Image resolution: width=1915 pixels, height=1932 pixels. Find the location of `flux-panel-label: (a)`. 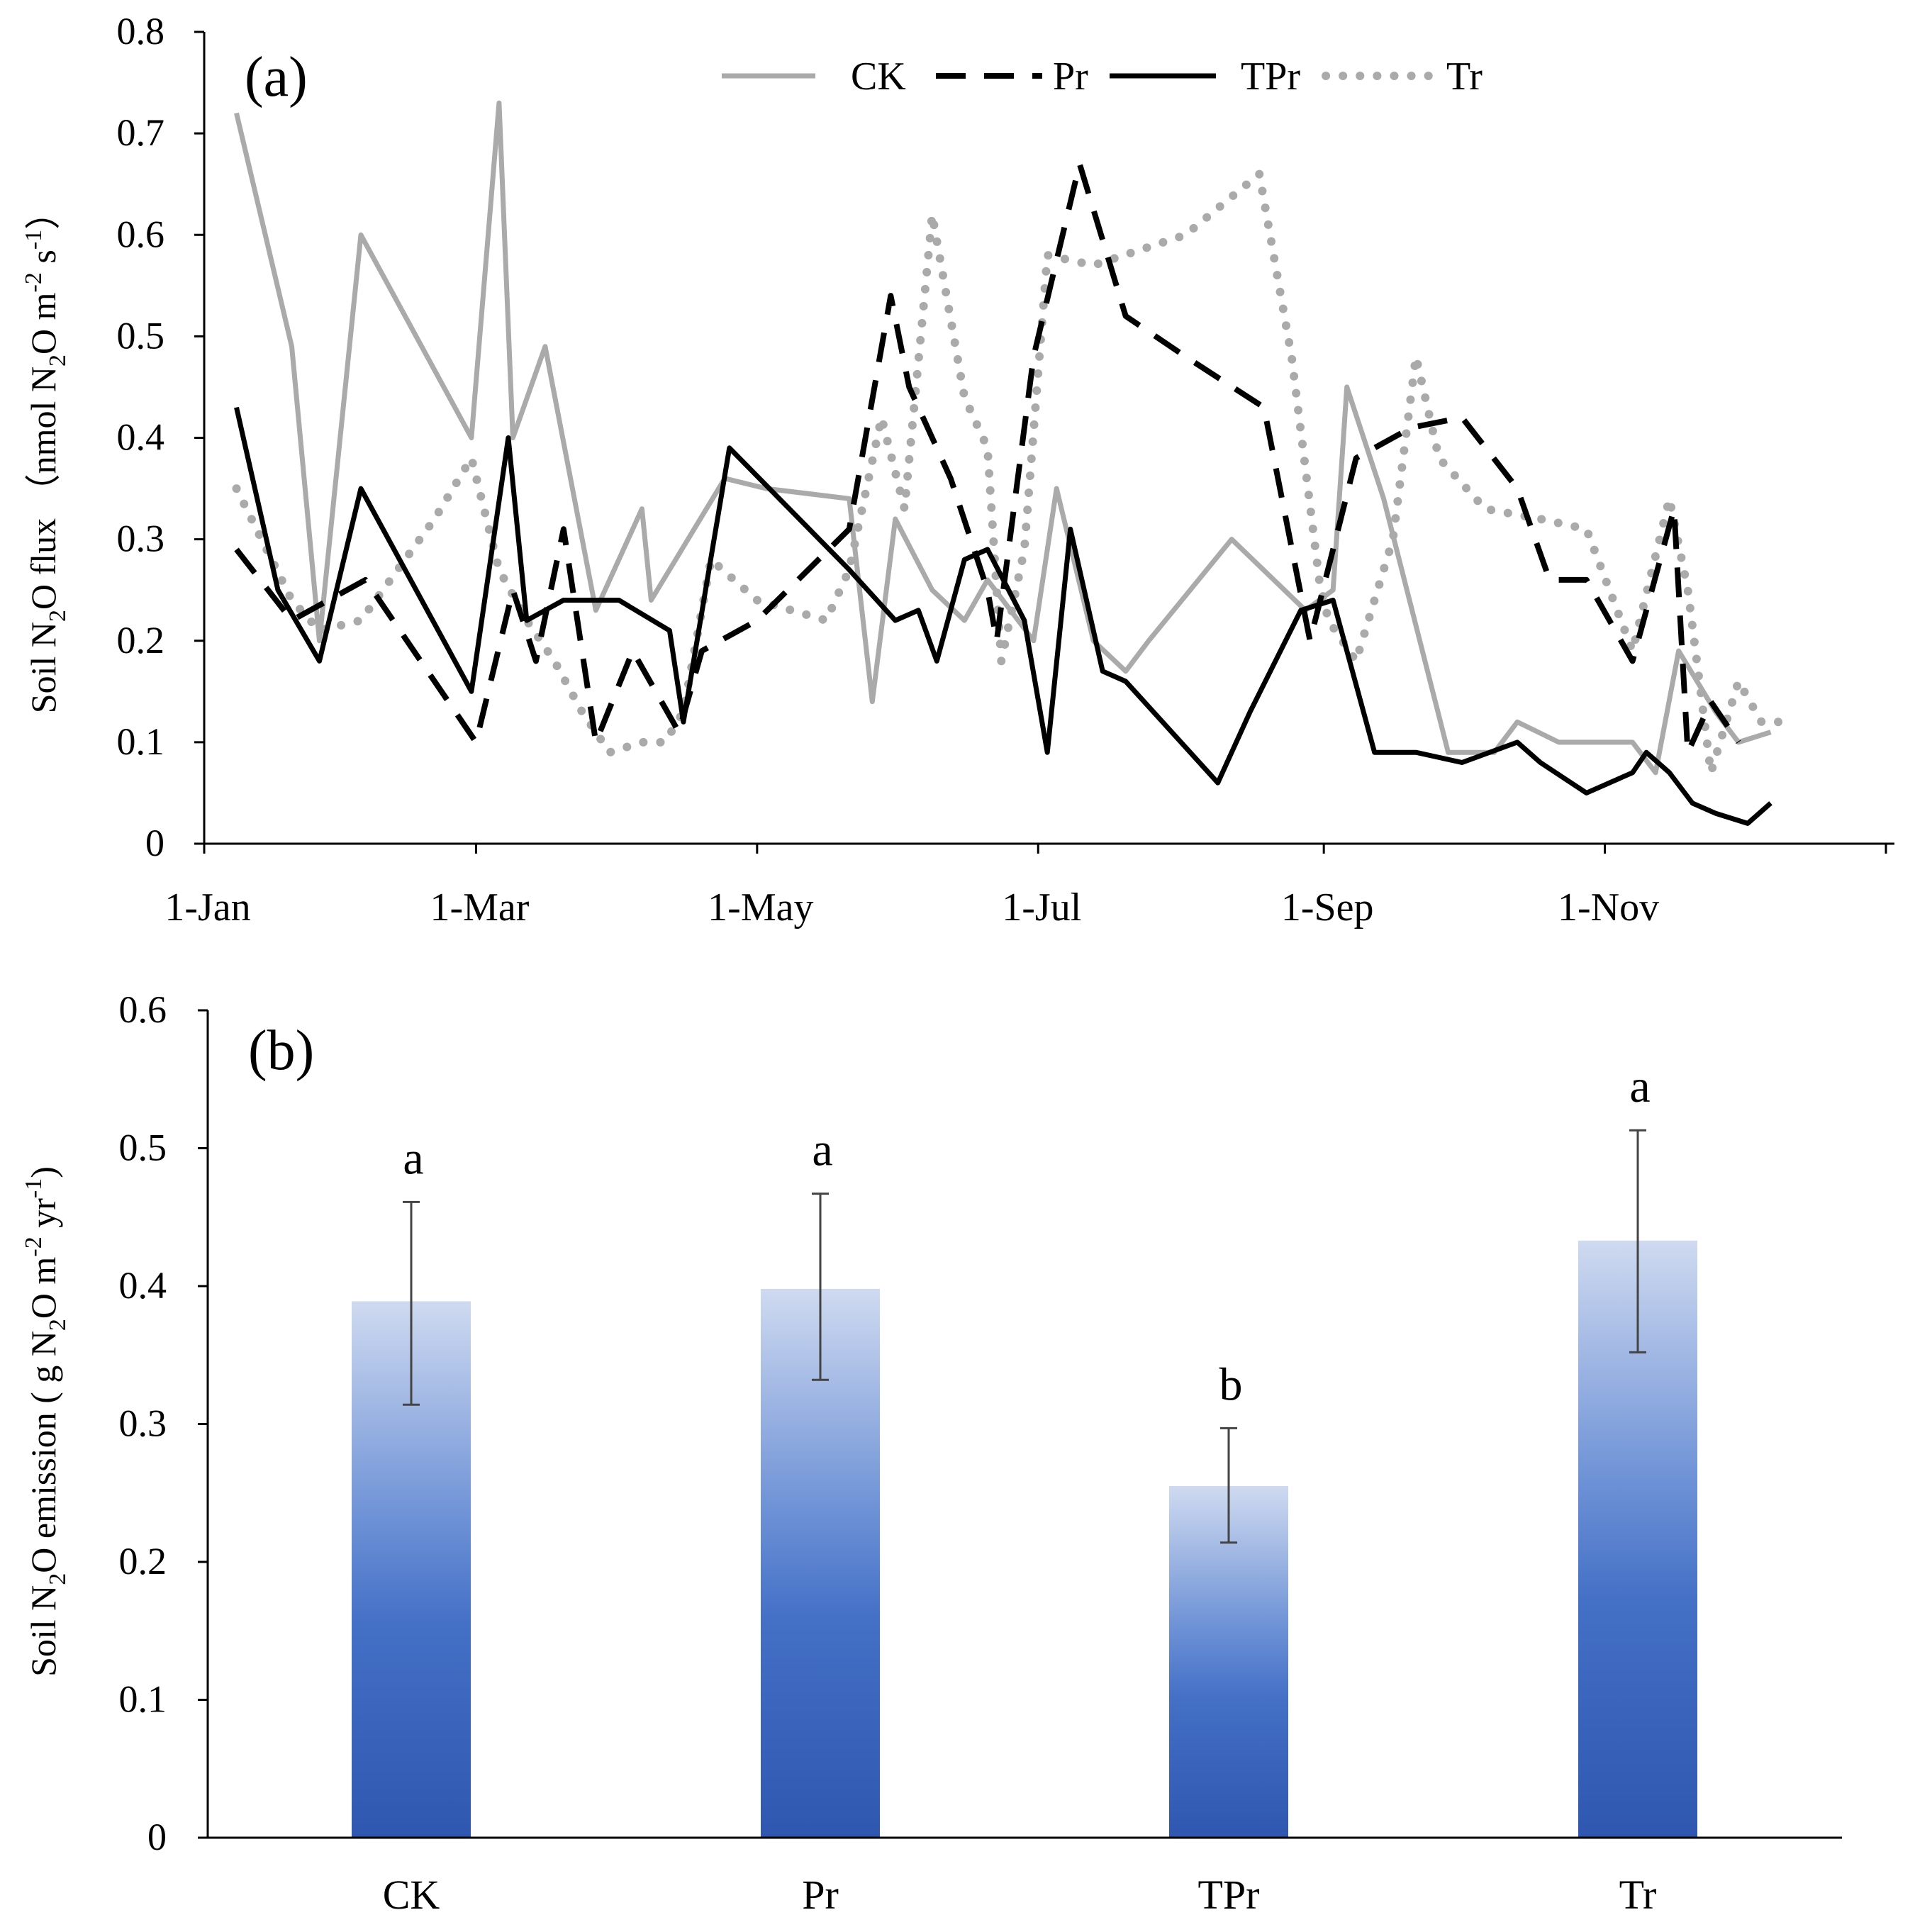

flux-panel-label: (a) is located at coordinates (276, 77).